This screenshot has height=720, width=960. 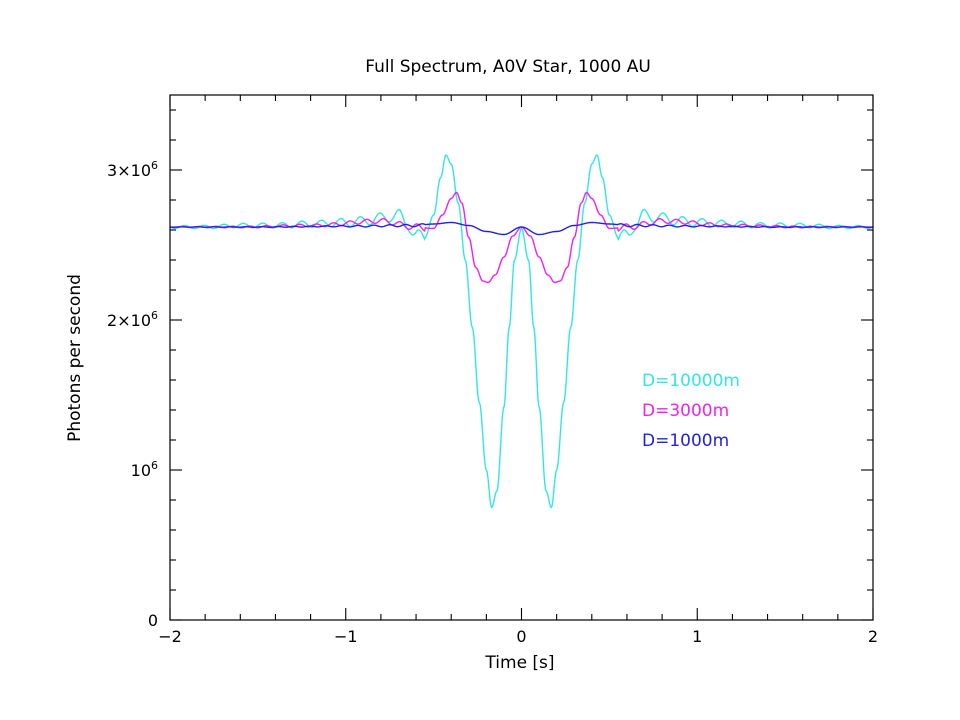 I want to click on x-tick-label: 2, so click(x=873, y=636).